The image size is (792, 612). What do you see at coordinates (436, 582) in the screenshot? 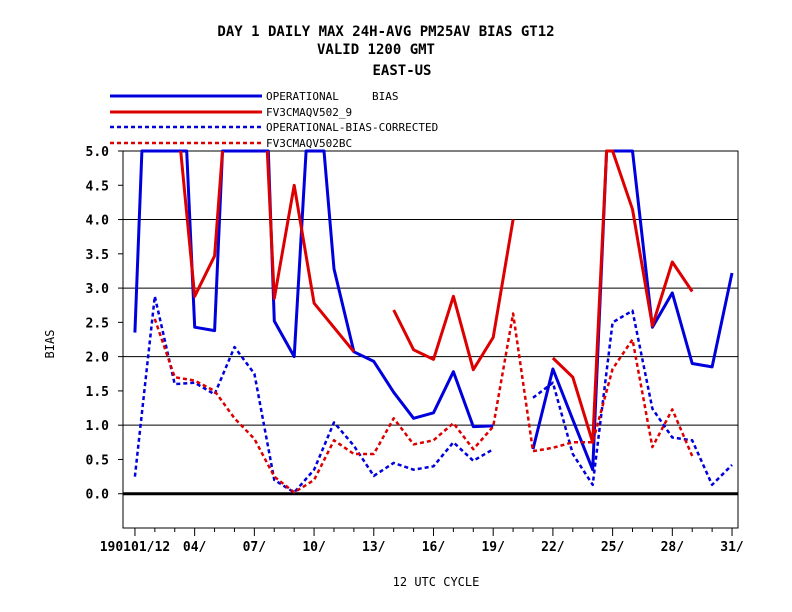
I see `x-axis-label: 12 UTC CYCLE` at bounding box center [436, 582].